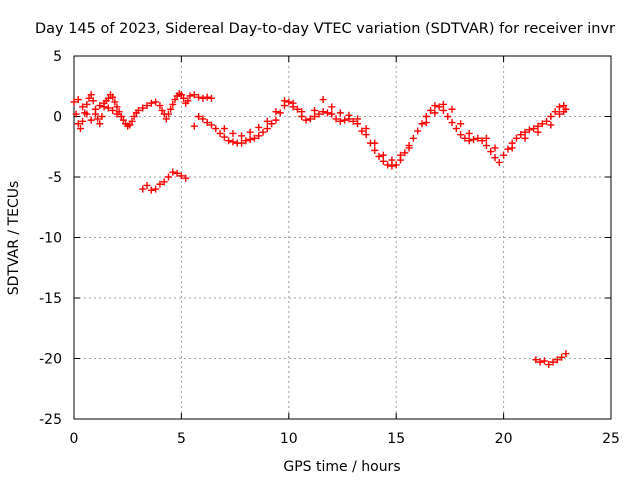 The image size is (640, 480). What do you see at coordinates (50, 299) in the screenshot?
I see `y-tick-label: -15` at bounding box center [50, 299].